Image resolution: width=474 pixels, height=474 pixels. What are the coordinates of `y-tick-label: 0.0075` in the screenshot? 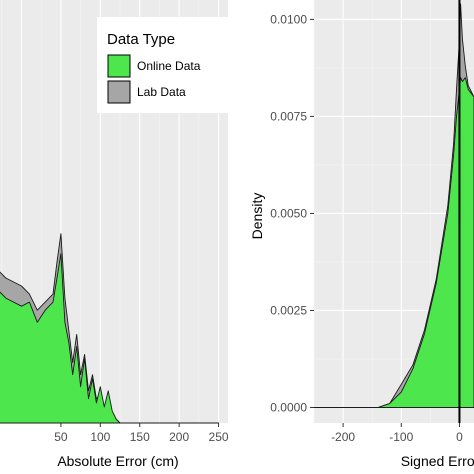 It's located at (288, 116).